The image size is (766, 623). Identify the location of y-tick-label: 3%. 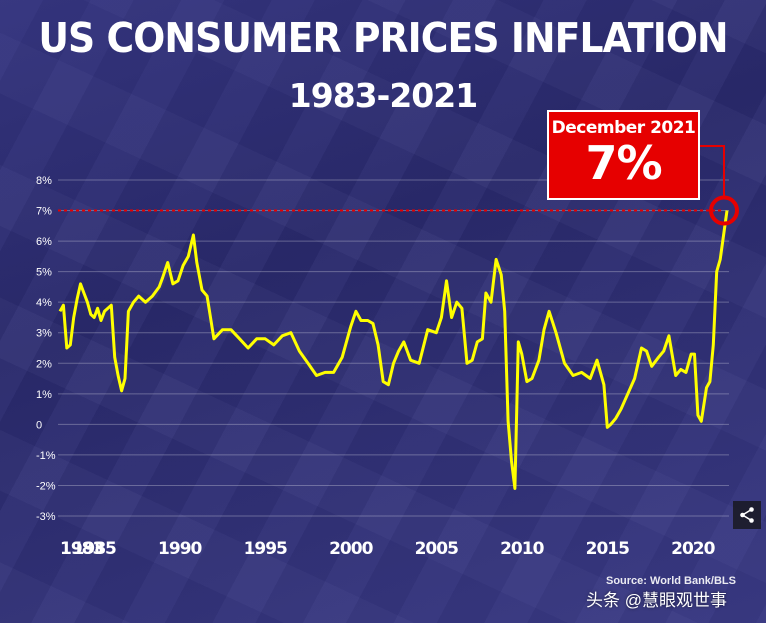
(44, 334).